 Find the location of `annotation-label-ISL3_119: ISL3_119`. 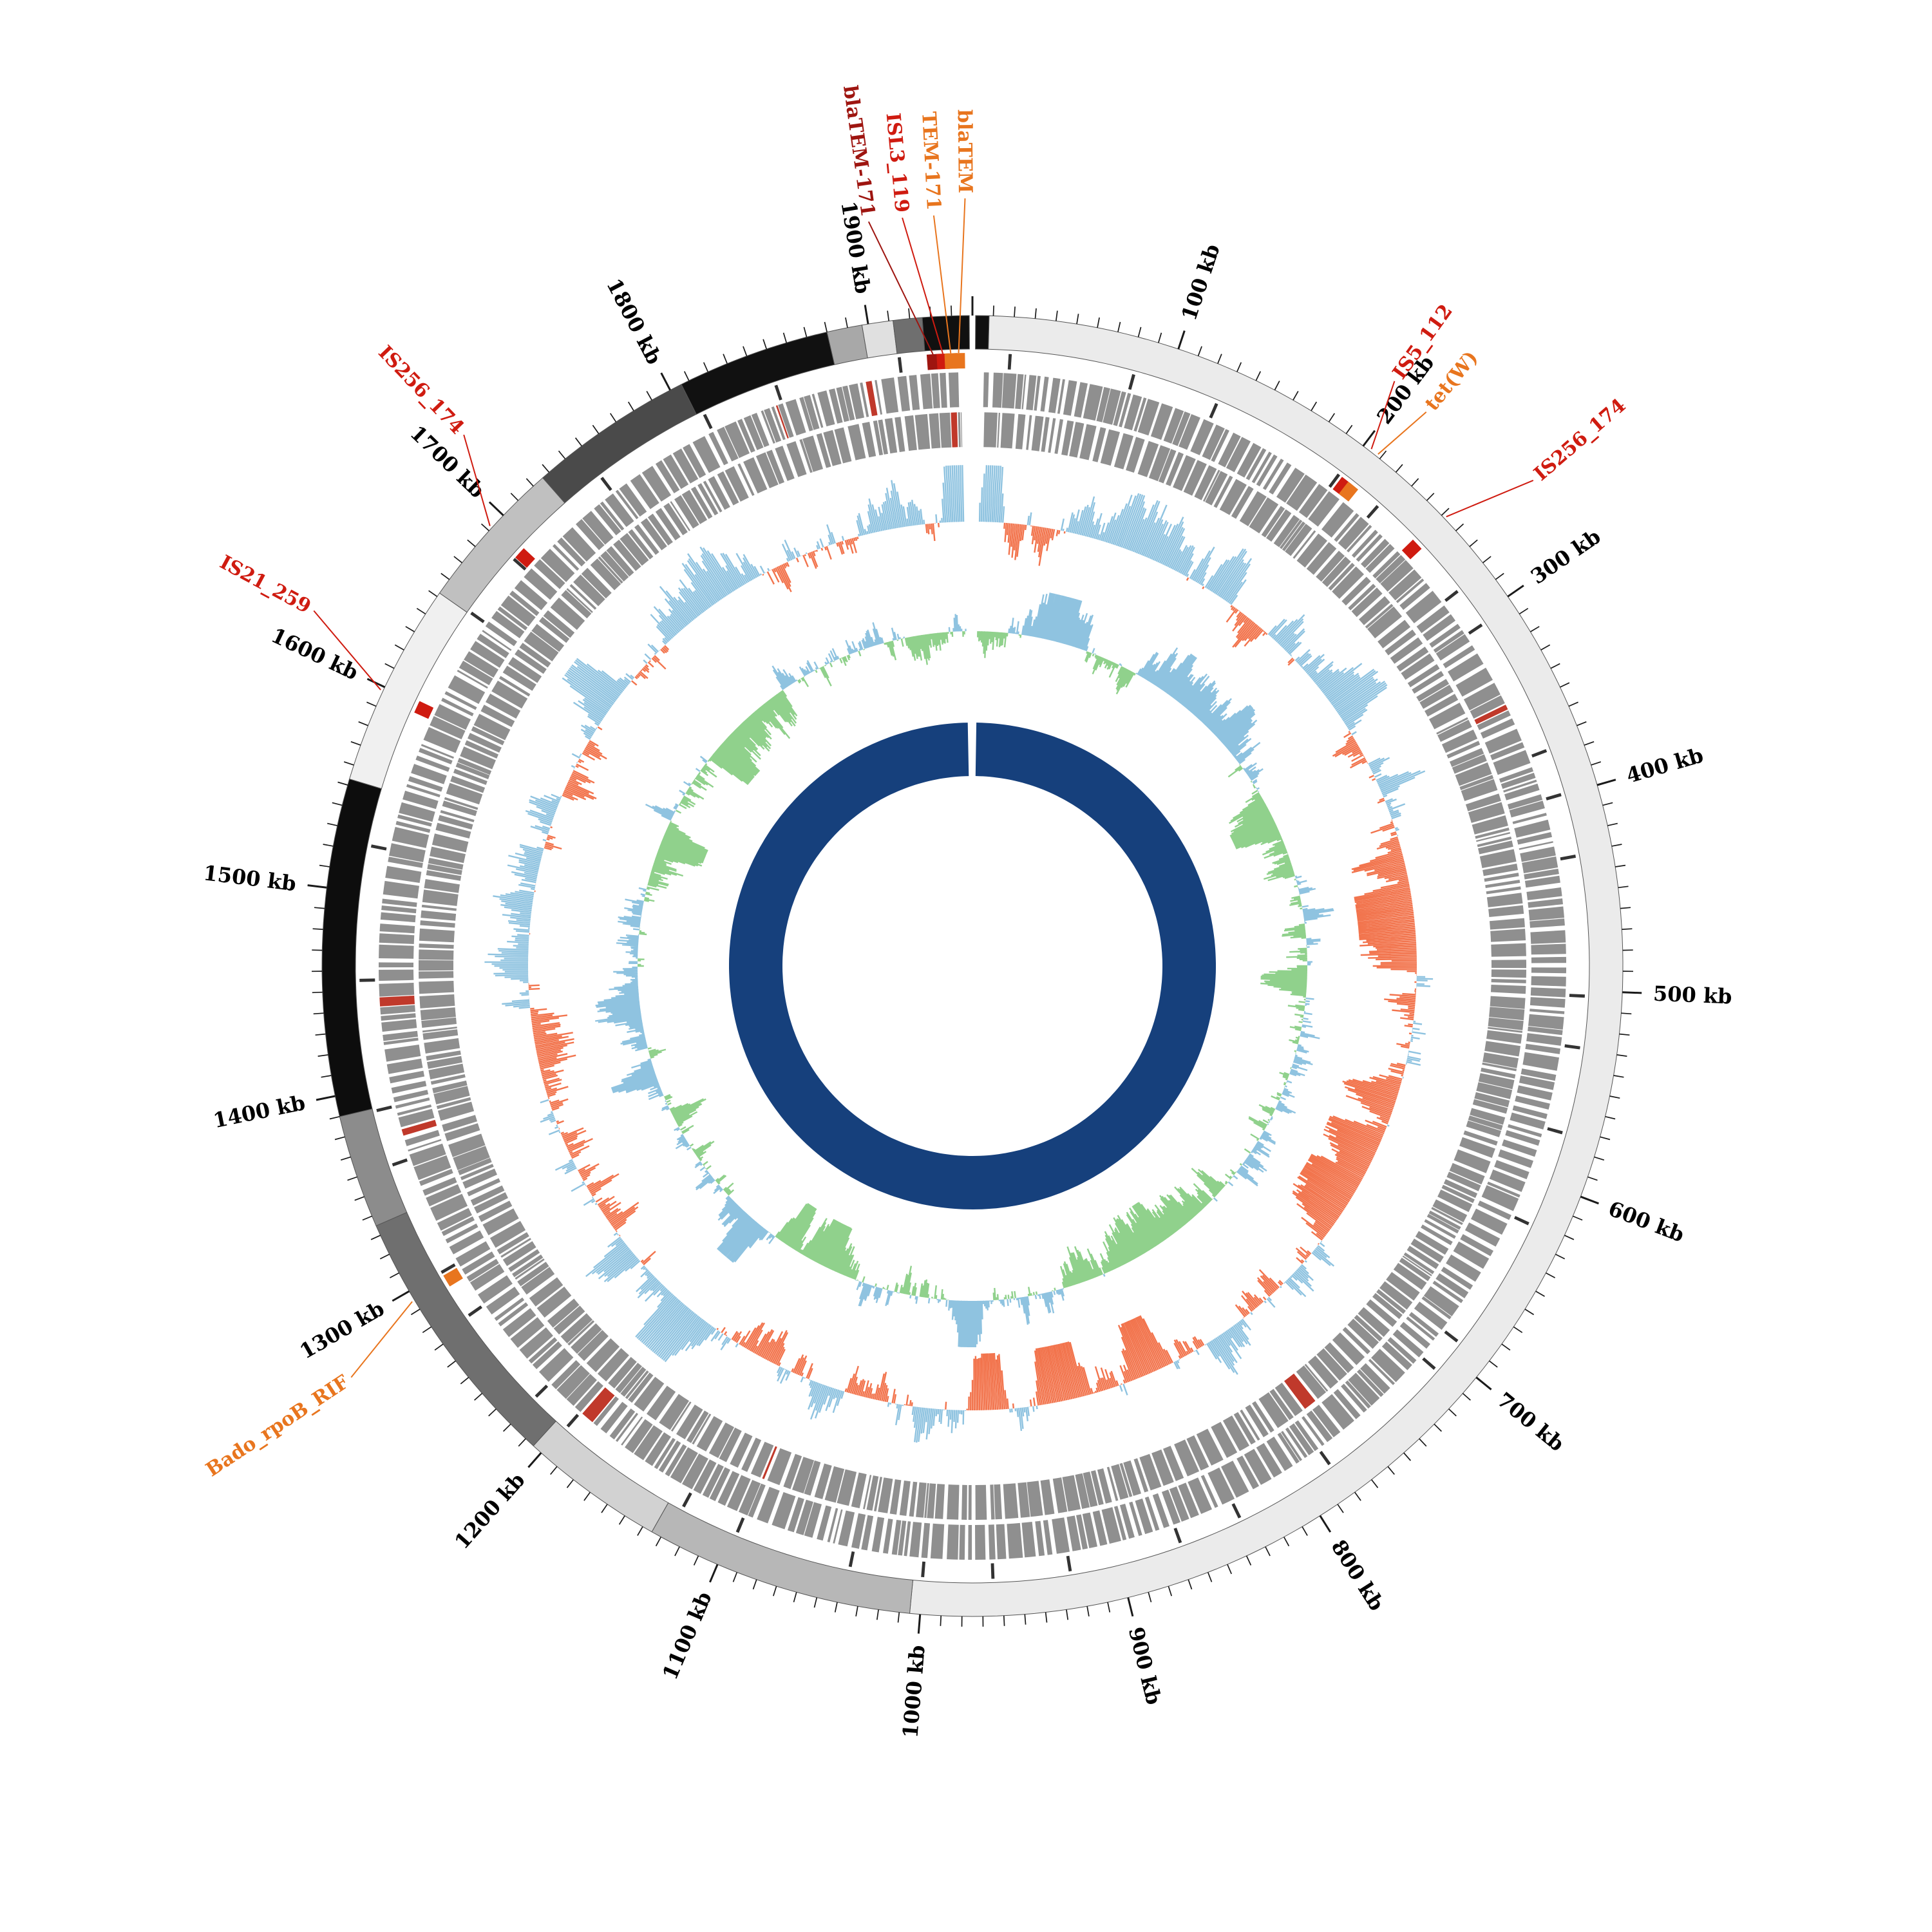

annotation-label-ISL3_119: ISL3_119 is located at coordinates (897, 163).